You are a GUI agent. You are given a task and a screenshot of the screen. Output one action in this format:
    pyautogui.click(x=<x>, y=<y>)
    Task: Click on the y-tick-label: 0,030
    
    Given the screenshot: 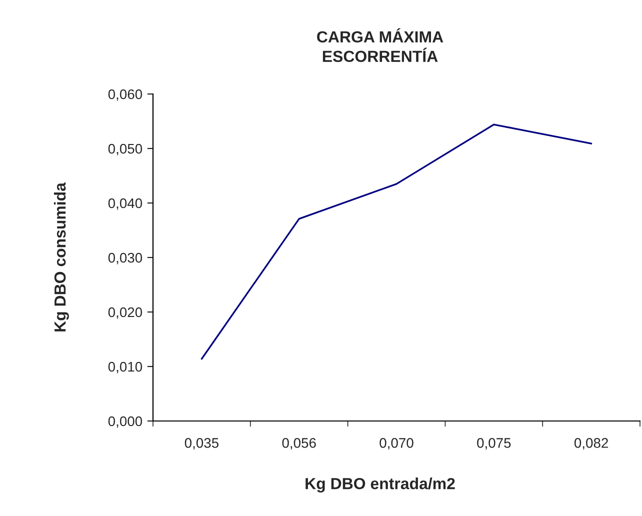 What is the action you would take?
    pyautogui.click(x=125, y=258)
    